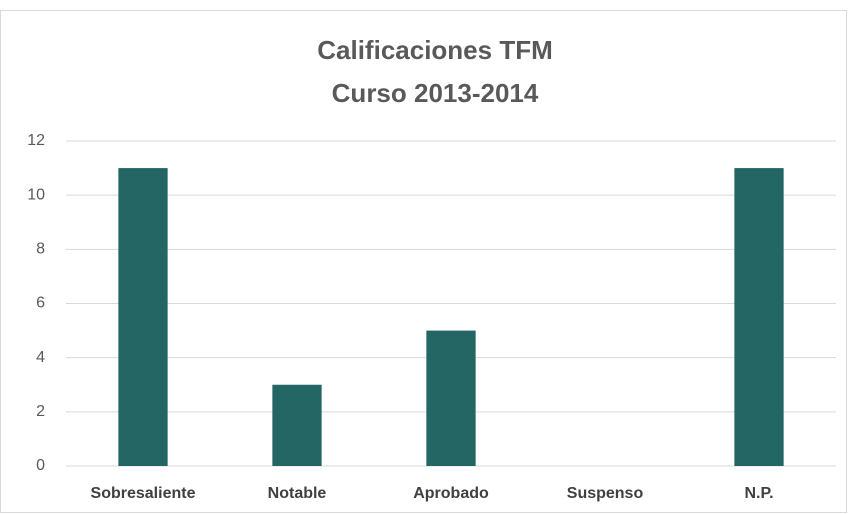 This screenshot has width=848, height=514. I want to click on y-tick-label: 2, so click(40, 411).